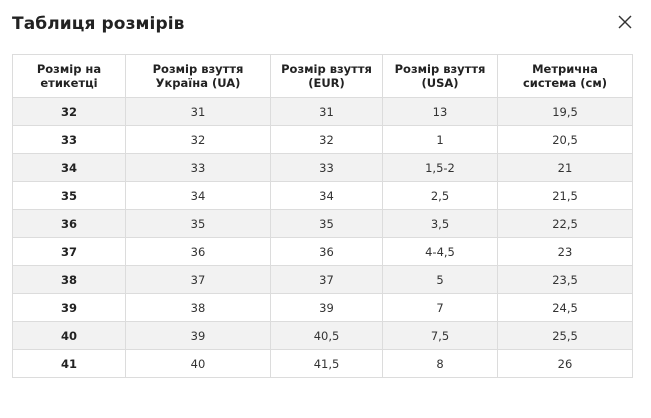 The image size is (651, 418). Describe the element at coordinates (198, 139) in the screenshot. I see `cell-ua-size: 32` at that location.